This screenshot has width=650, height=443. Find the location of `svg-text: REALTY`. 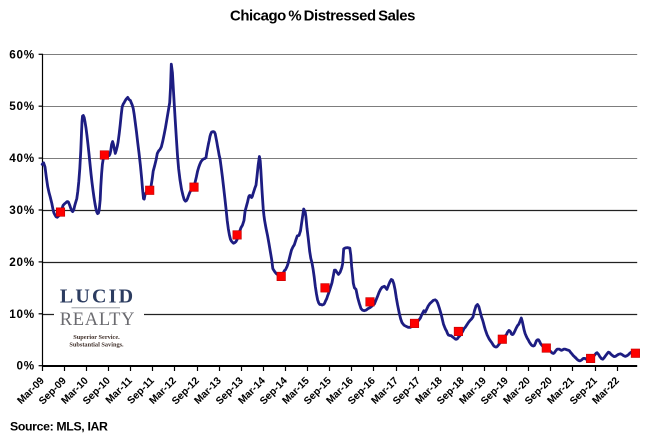

svg-text: REALTY is located at coordinates (97, 320).